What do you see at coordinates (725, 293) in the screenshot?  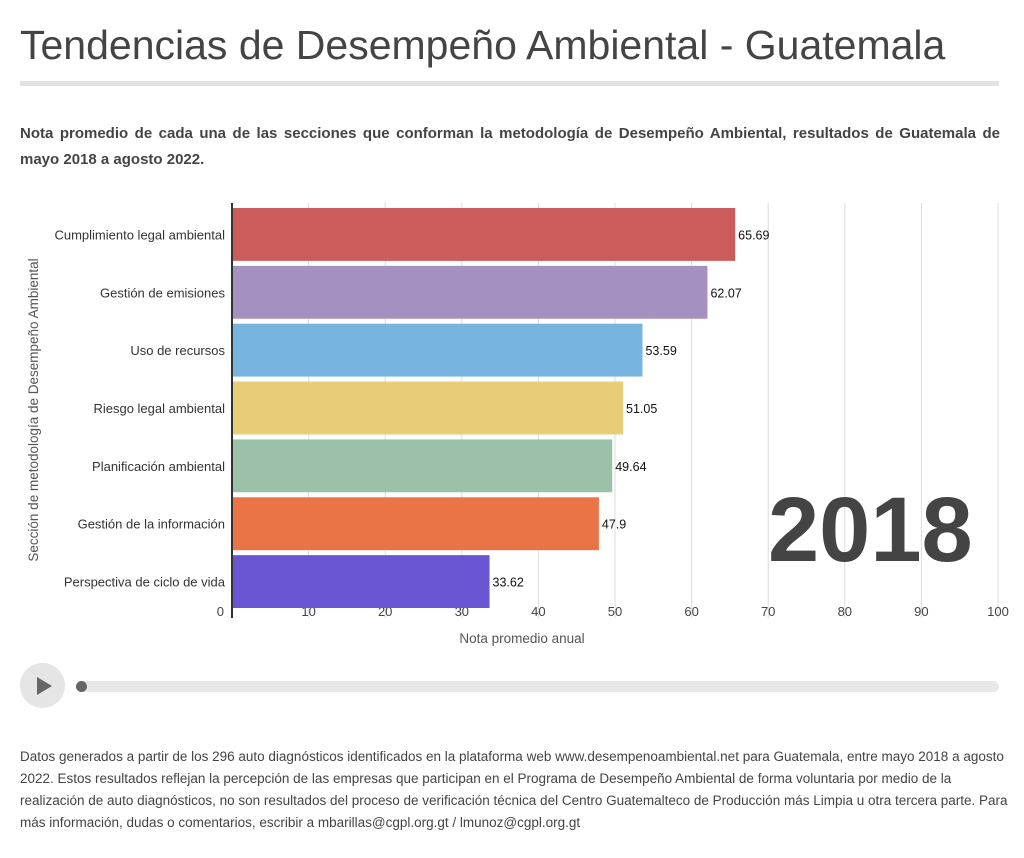 I see `value-label: 62.07` at bounding box center [725, 293].